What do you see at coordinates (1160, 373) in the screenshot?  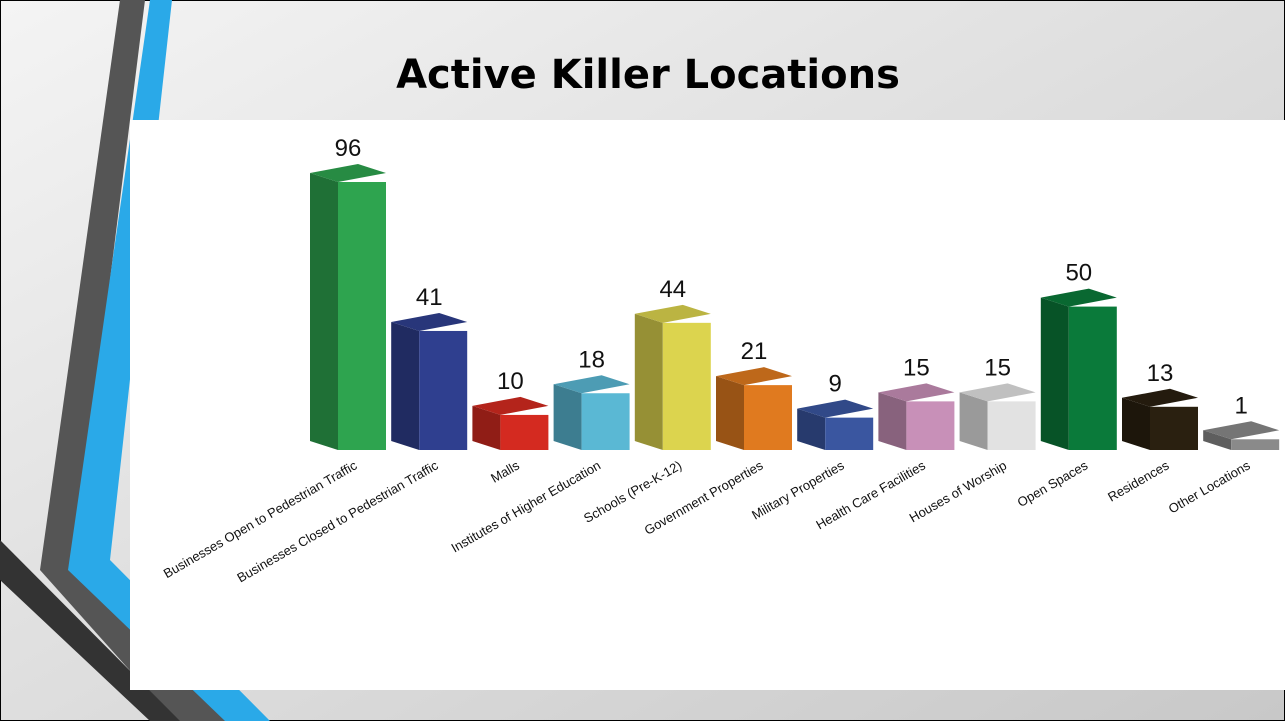 I see `value-label: 13` at bounding box center [1160, 373].